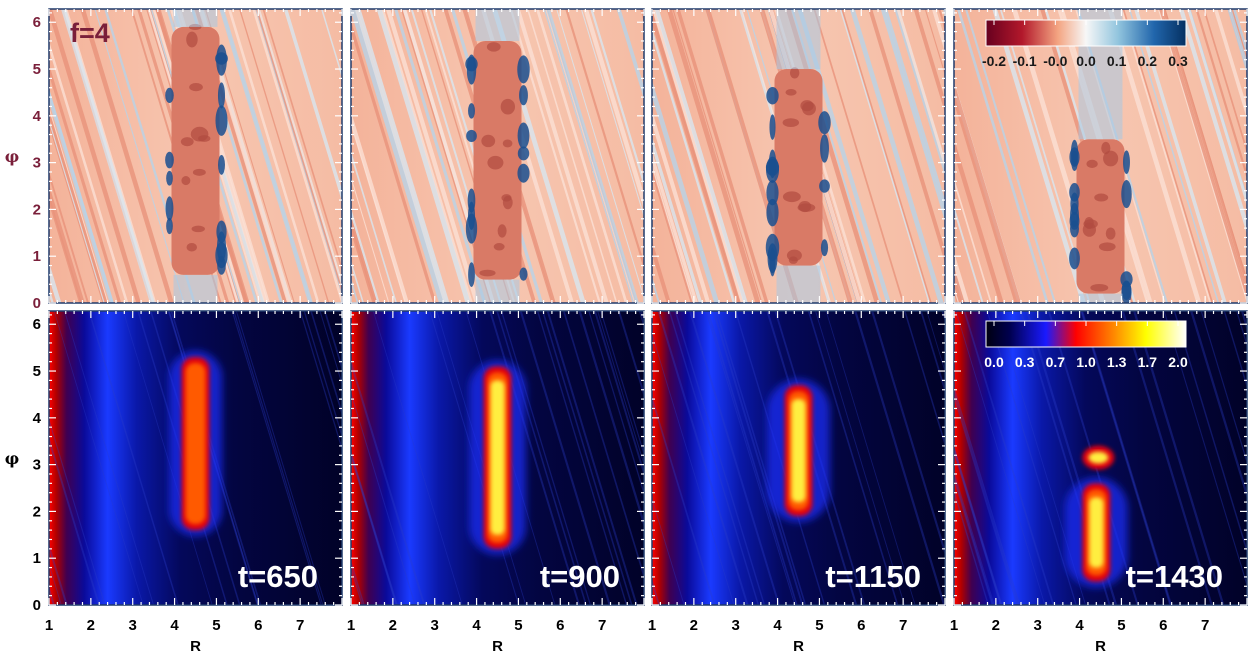  I want to click on colorbar-tick-label: 0.0, so click(1086, 61).